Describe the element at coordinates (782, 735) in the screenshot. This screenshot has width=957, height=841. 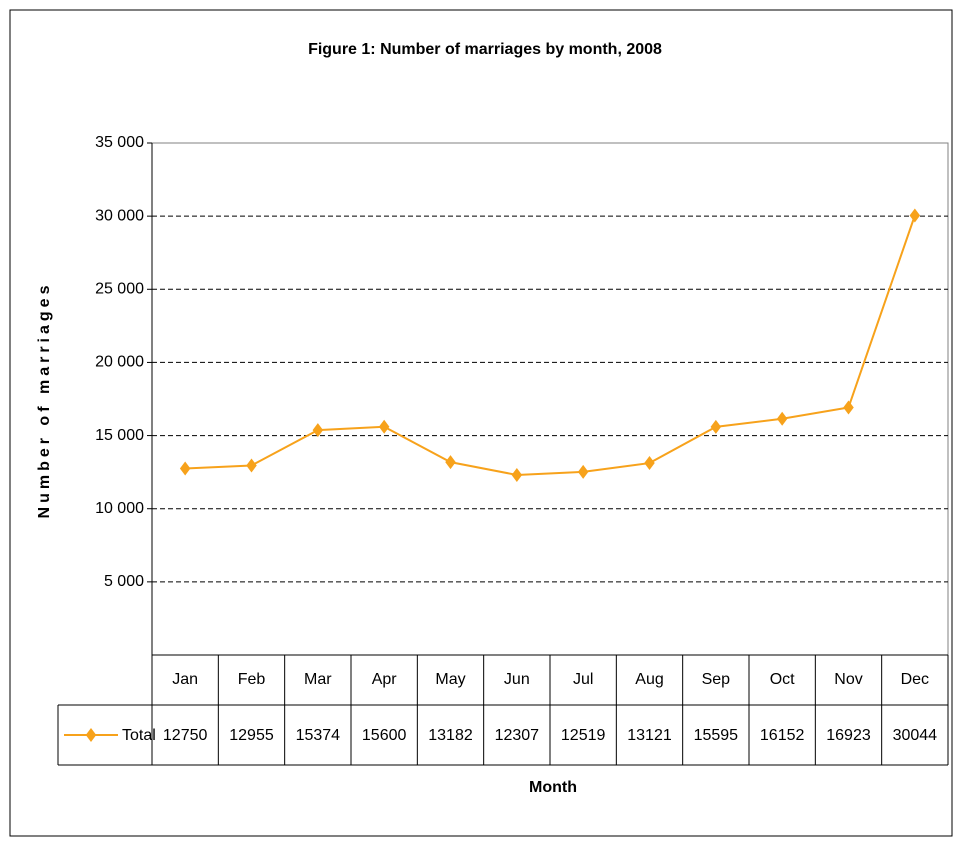
I see `table-value: 16152` at that location.